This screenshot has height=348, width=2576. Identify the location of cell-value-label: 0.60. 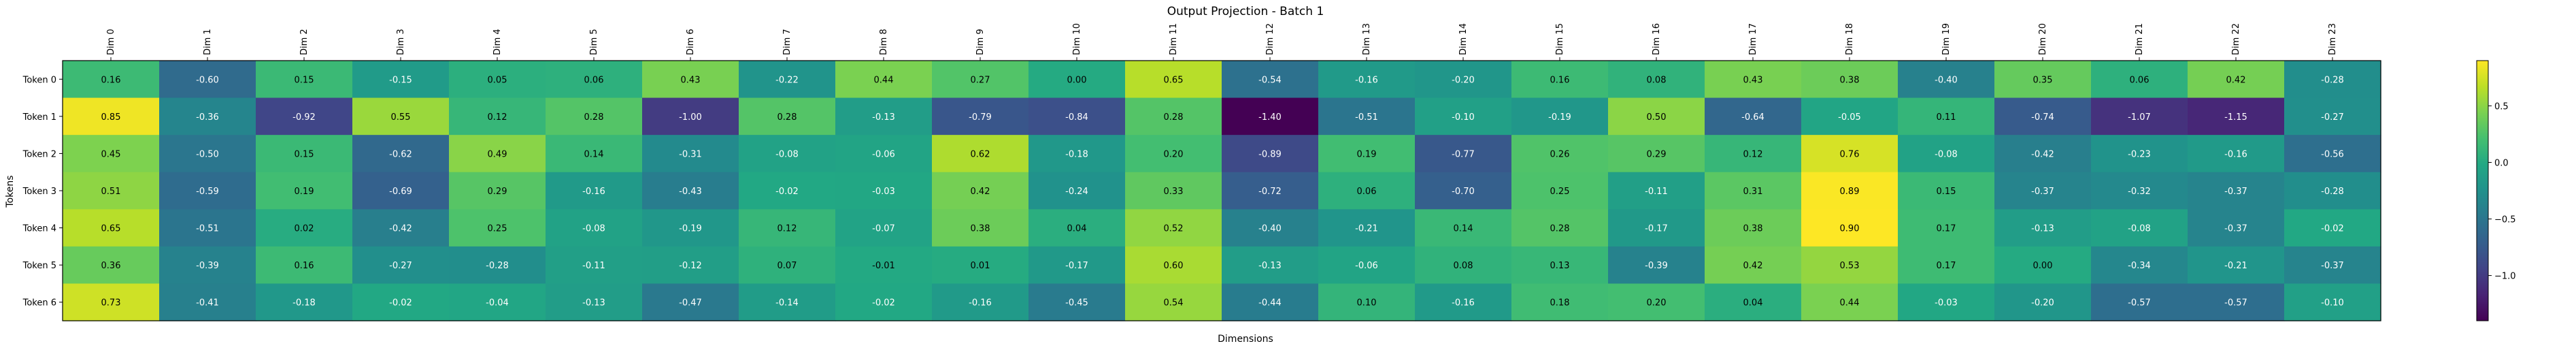
(1174, 266).